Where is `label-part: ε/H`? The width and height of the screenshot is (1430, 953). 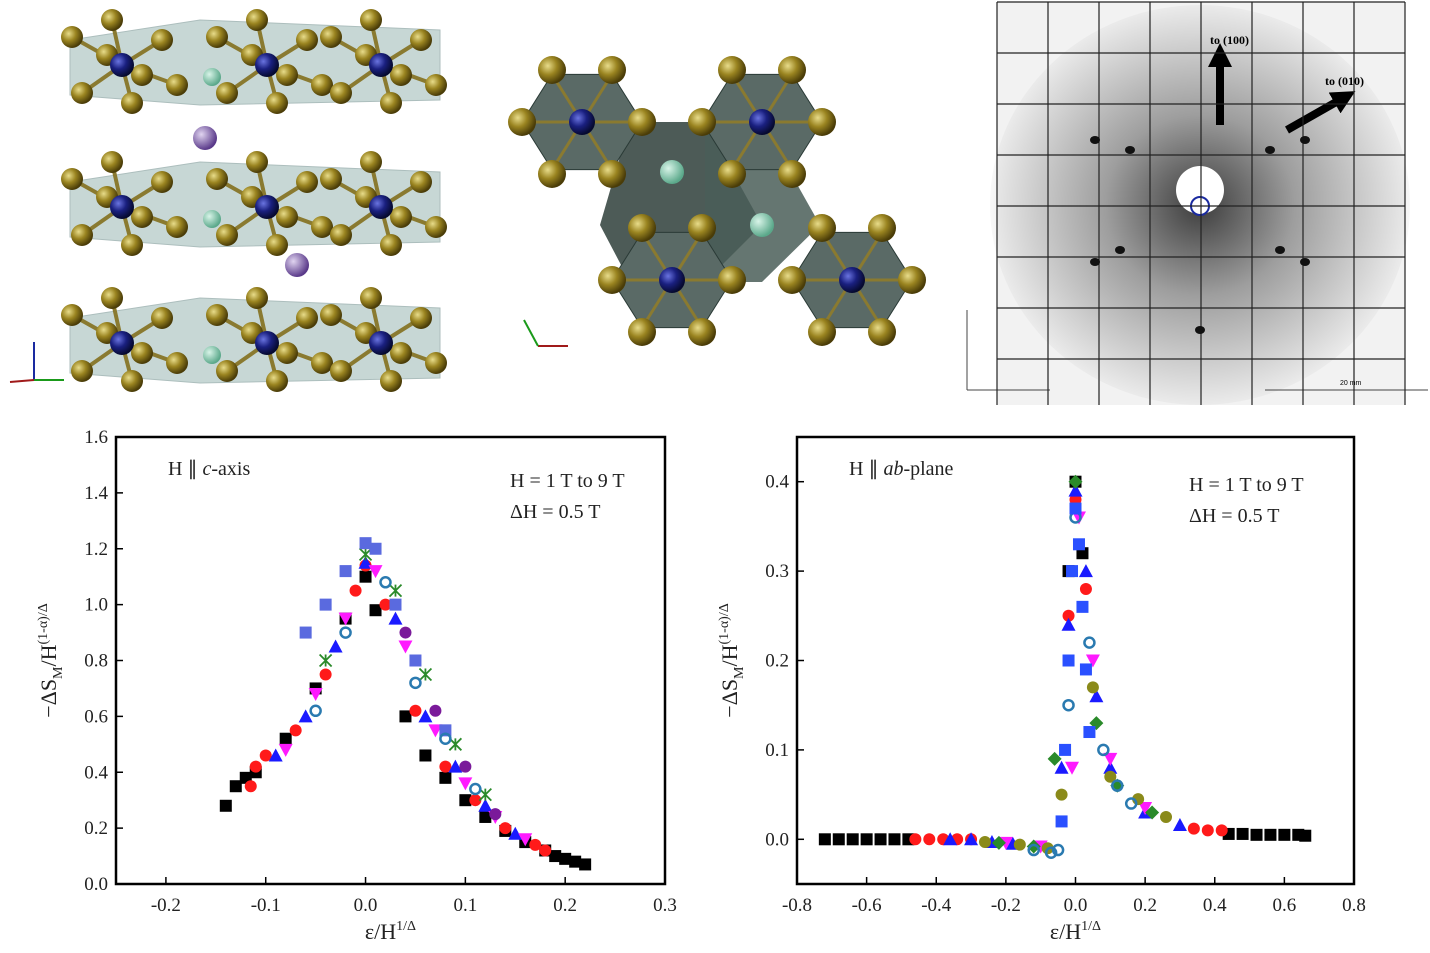 label-part: ε/H is located at coordinates (1065, 931).